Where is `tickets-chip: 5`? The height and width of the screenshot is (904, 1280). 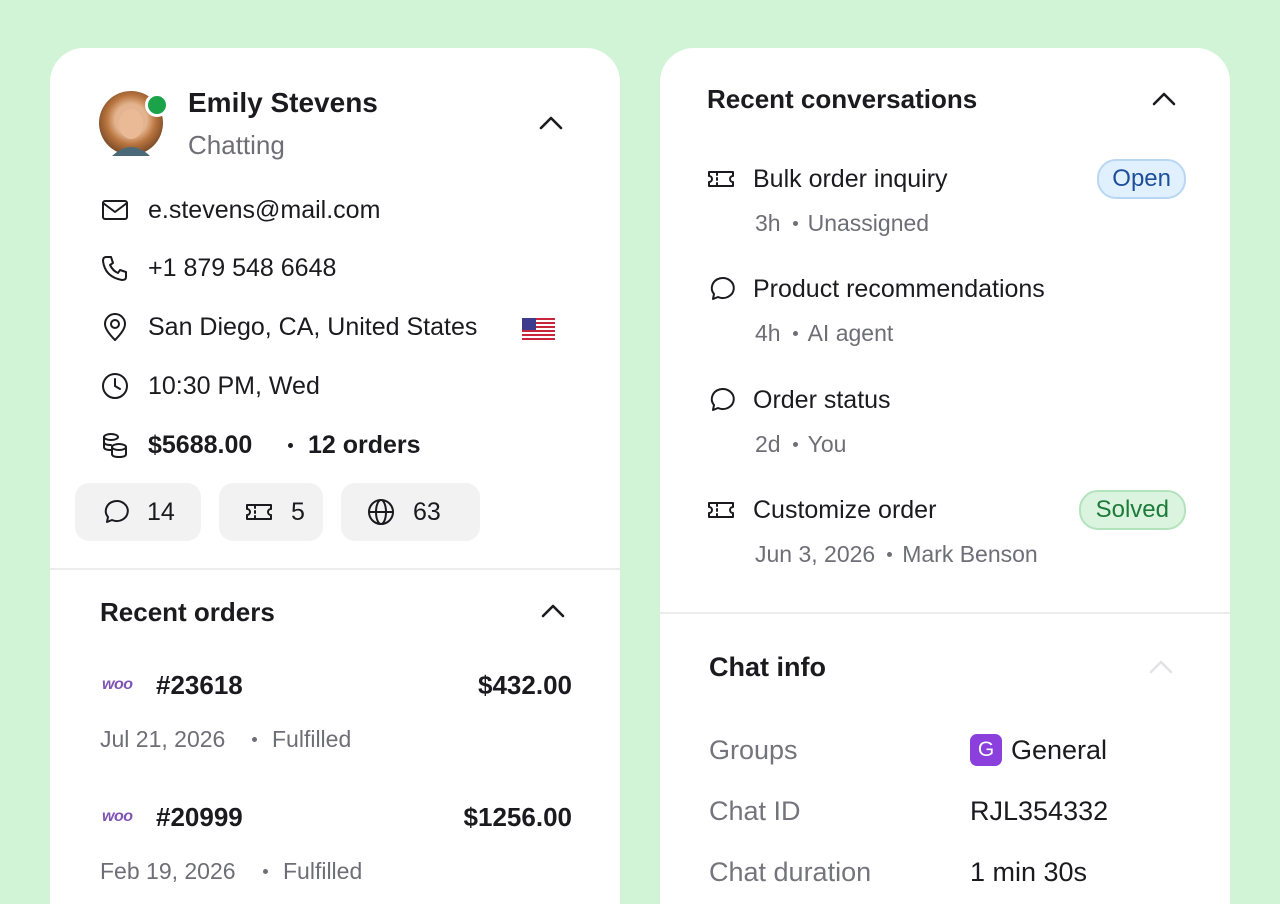 tickets-chip: 5 is located at coordinates (271, 512).